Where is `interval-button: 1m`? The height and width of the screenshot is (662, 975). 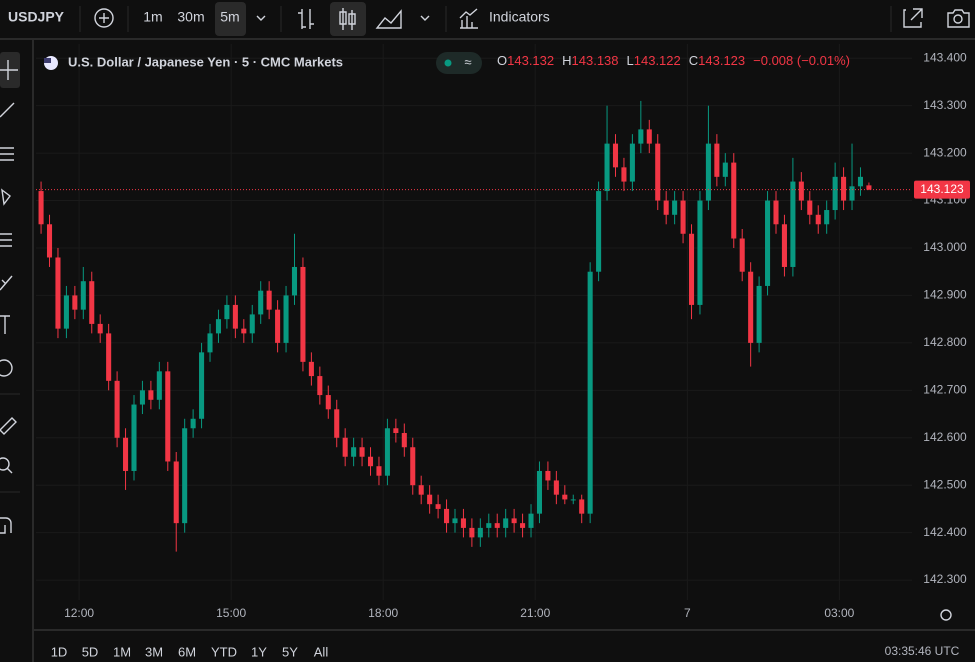 interval-button: 1m is located at coordinates (152, 17).